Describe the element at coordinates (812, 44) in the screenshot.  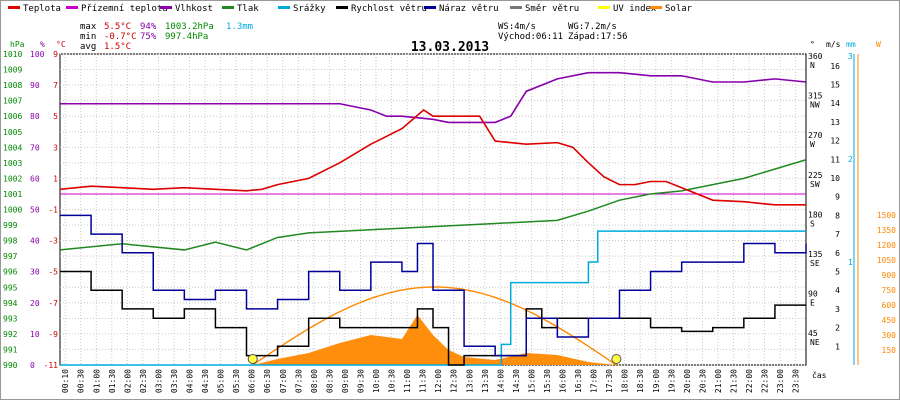
I see `axis-title-dir: °` at that location.